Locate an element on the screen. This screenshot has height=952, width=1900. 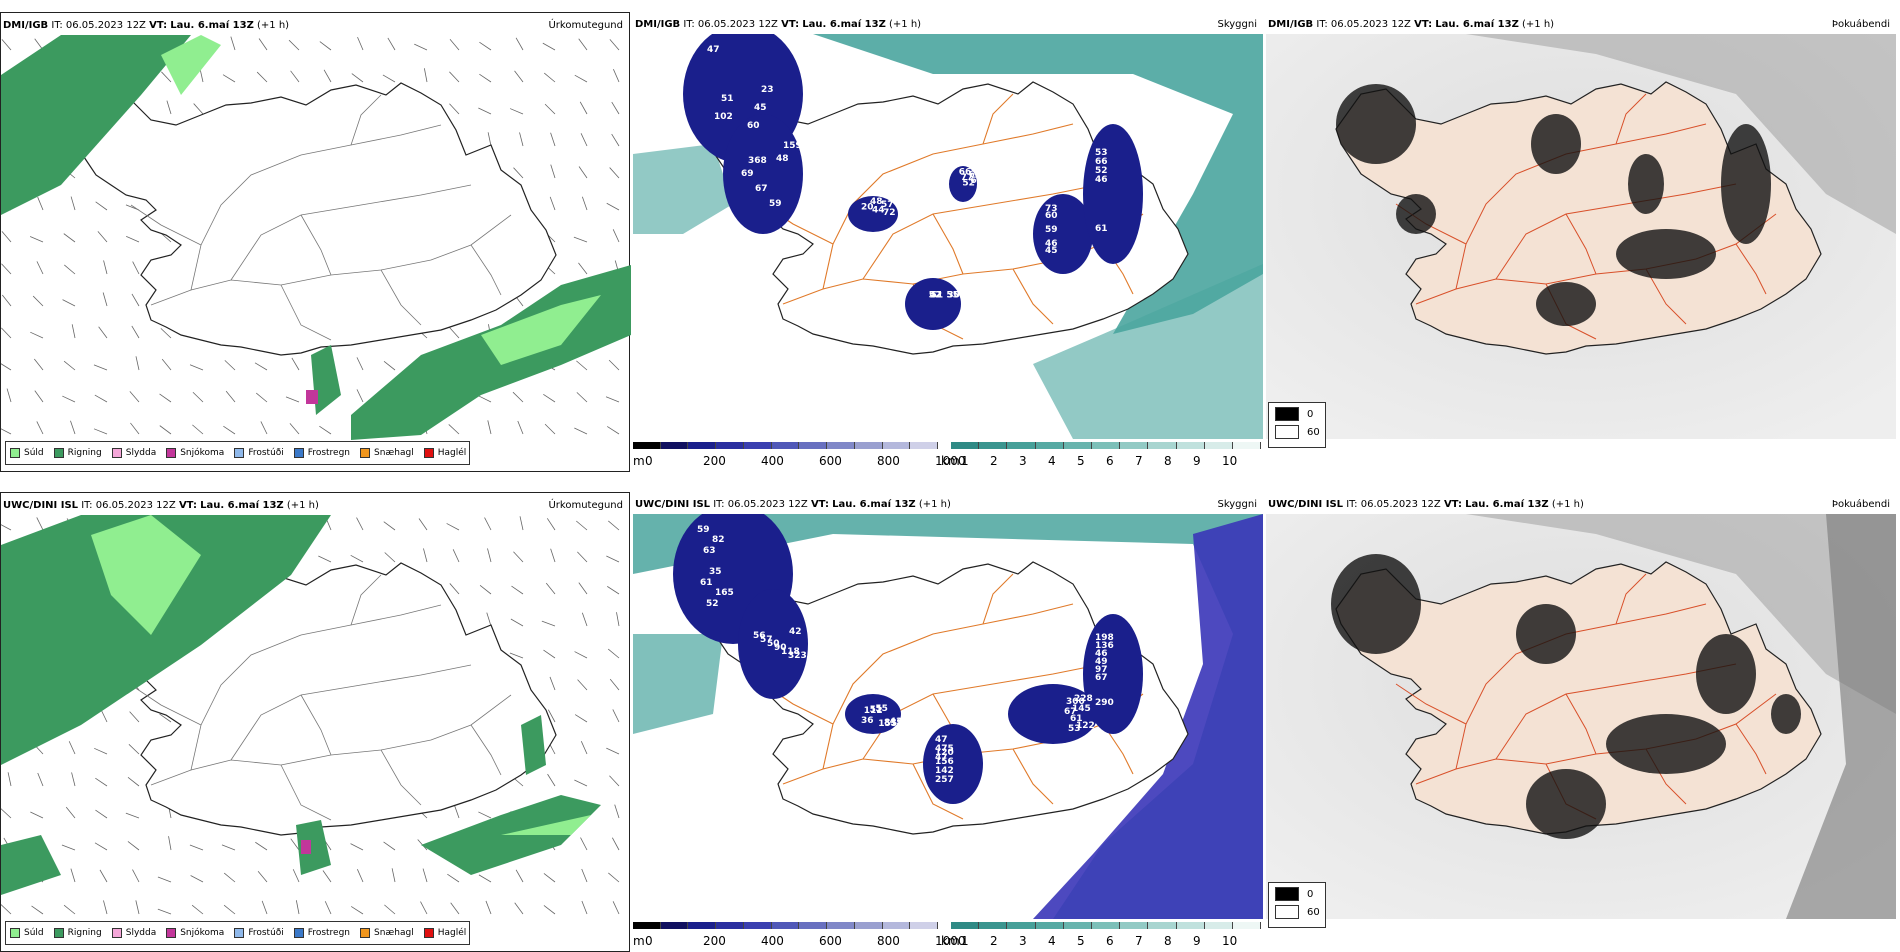
vt-label: VT: is located at coordinates (790, 24).